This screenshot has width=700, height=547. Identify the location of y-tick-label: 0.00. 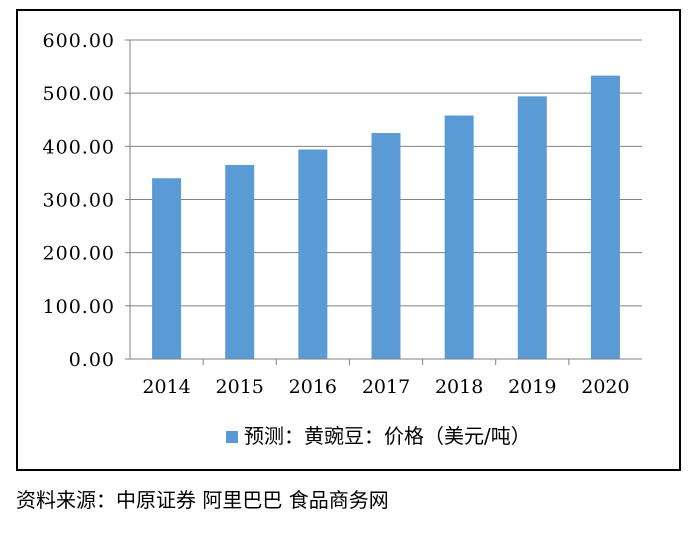
(92, 360).